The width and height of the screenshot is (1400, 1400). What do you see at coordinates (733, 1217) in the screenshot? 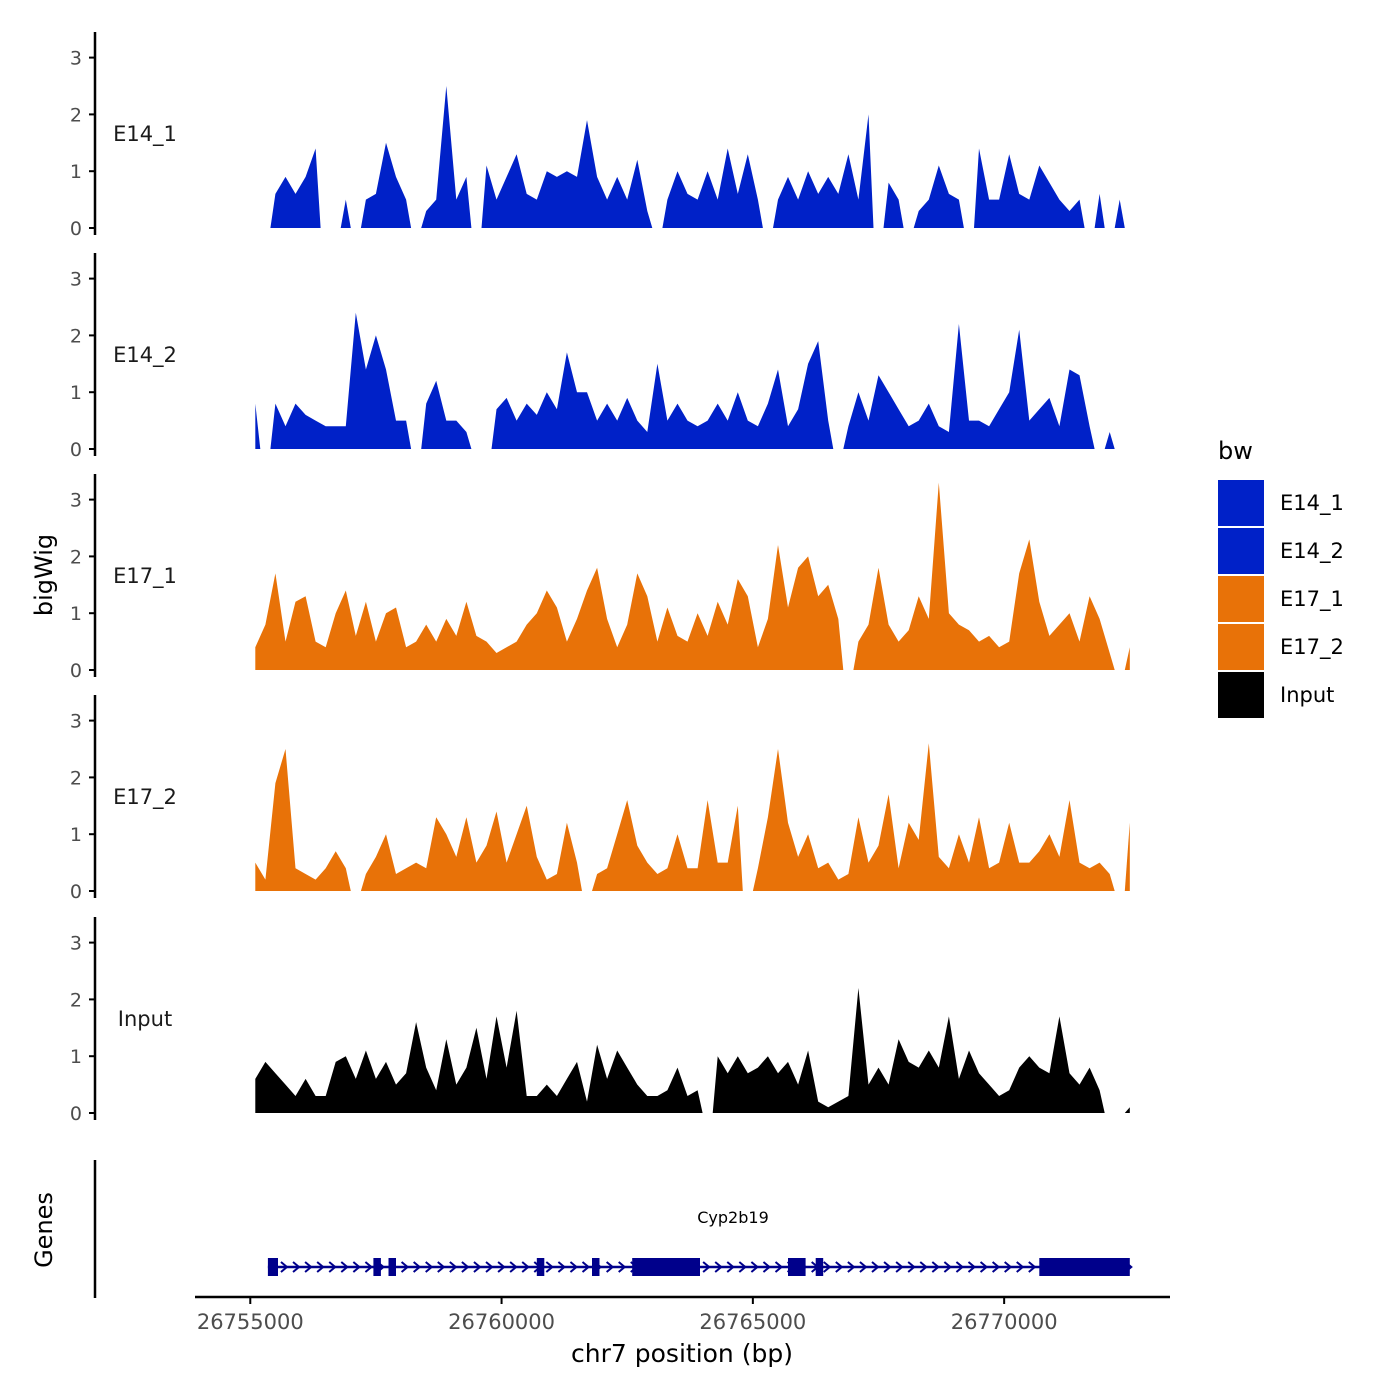
I see `gene-name-label: Cyp2b19` at bounding box center [733, 1217].